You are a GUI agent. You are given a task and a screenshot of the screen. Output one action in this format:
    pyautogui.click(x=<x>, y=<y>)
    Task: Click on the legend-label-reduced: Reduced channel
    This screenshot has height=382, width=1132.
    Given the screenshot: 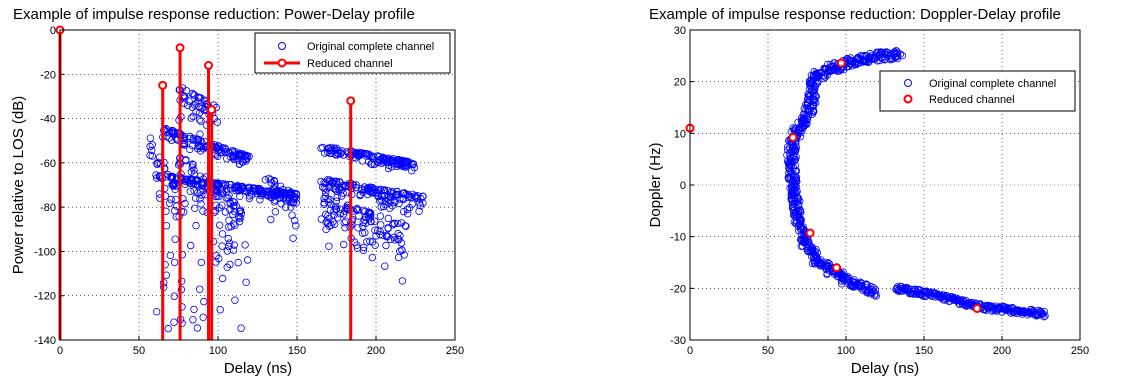 What is the action you would take?
    pyautogui.click(x=350, y=64)
    